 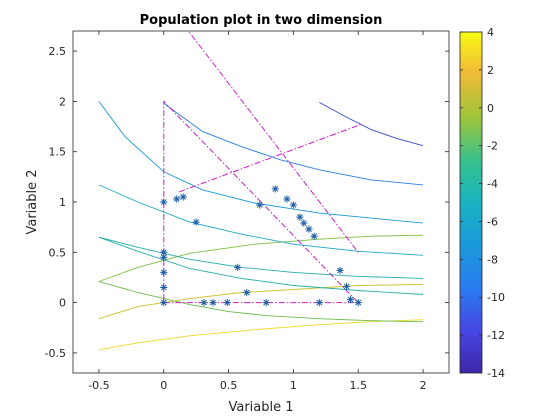 What do you see at coordinates (492, 184) in the screenshot?
I see `colorbar-tick-label: -4` at bounding box center [492, 184].